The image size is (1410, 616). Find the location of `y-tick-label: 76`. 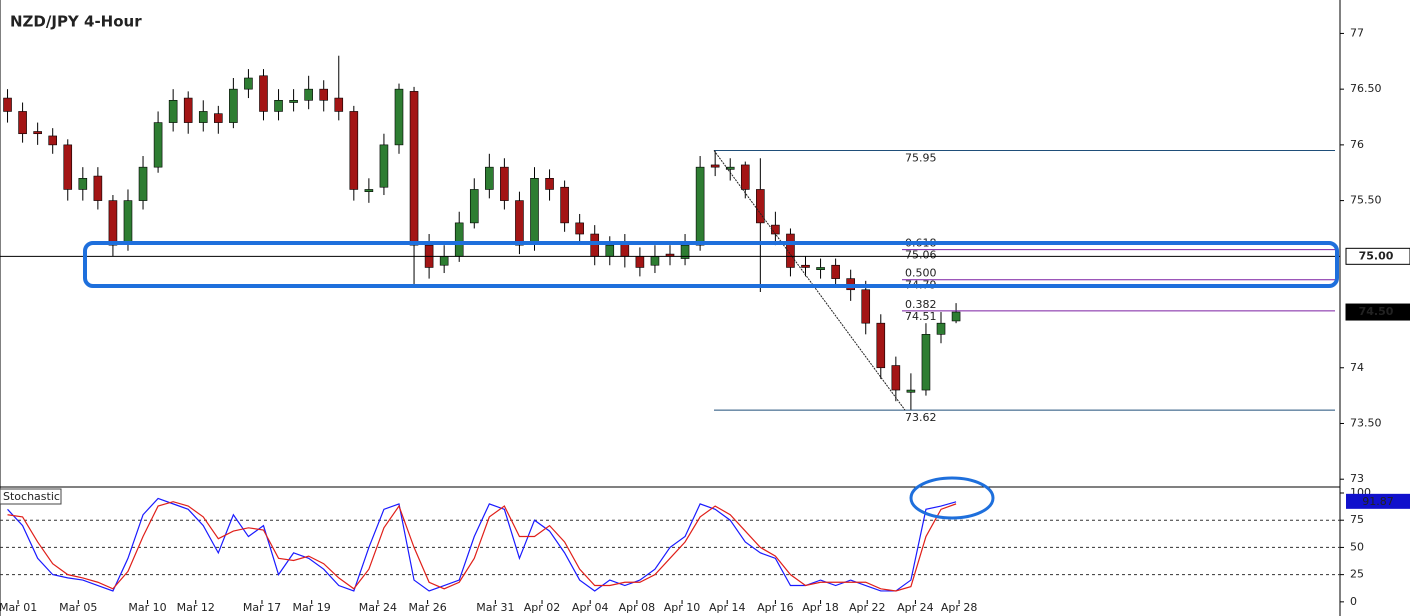

y-tick-label: 76 is located at coordinates (1357, 144).